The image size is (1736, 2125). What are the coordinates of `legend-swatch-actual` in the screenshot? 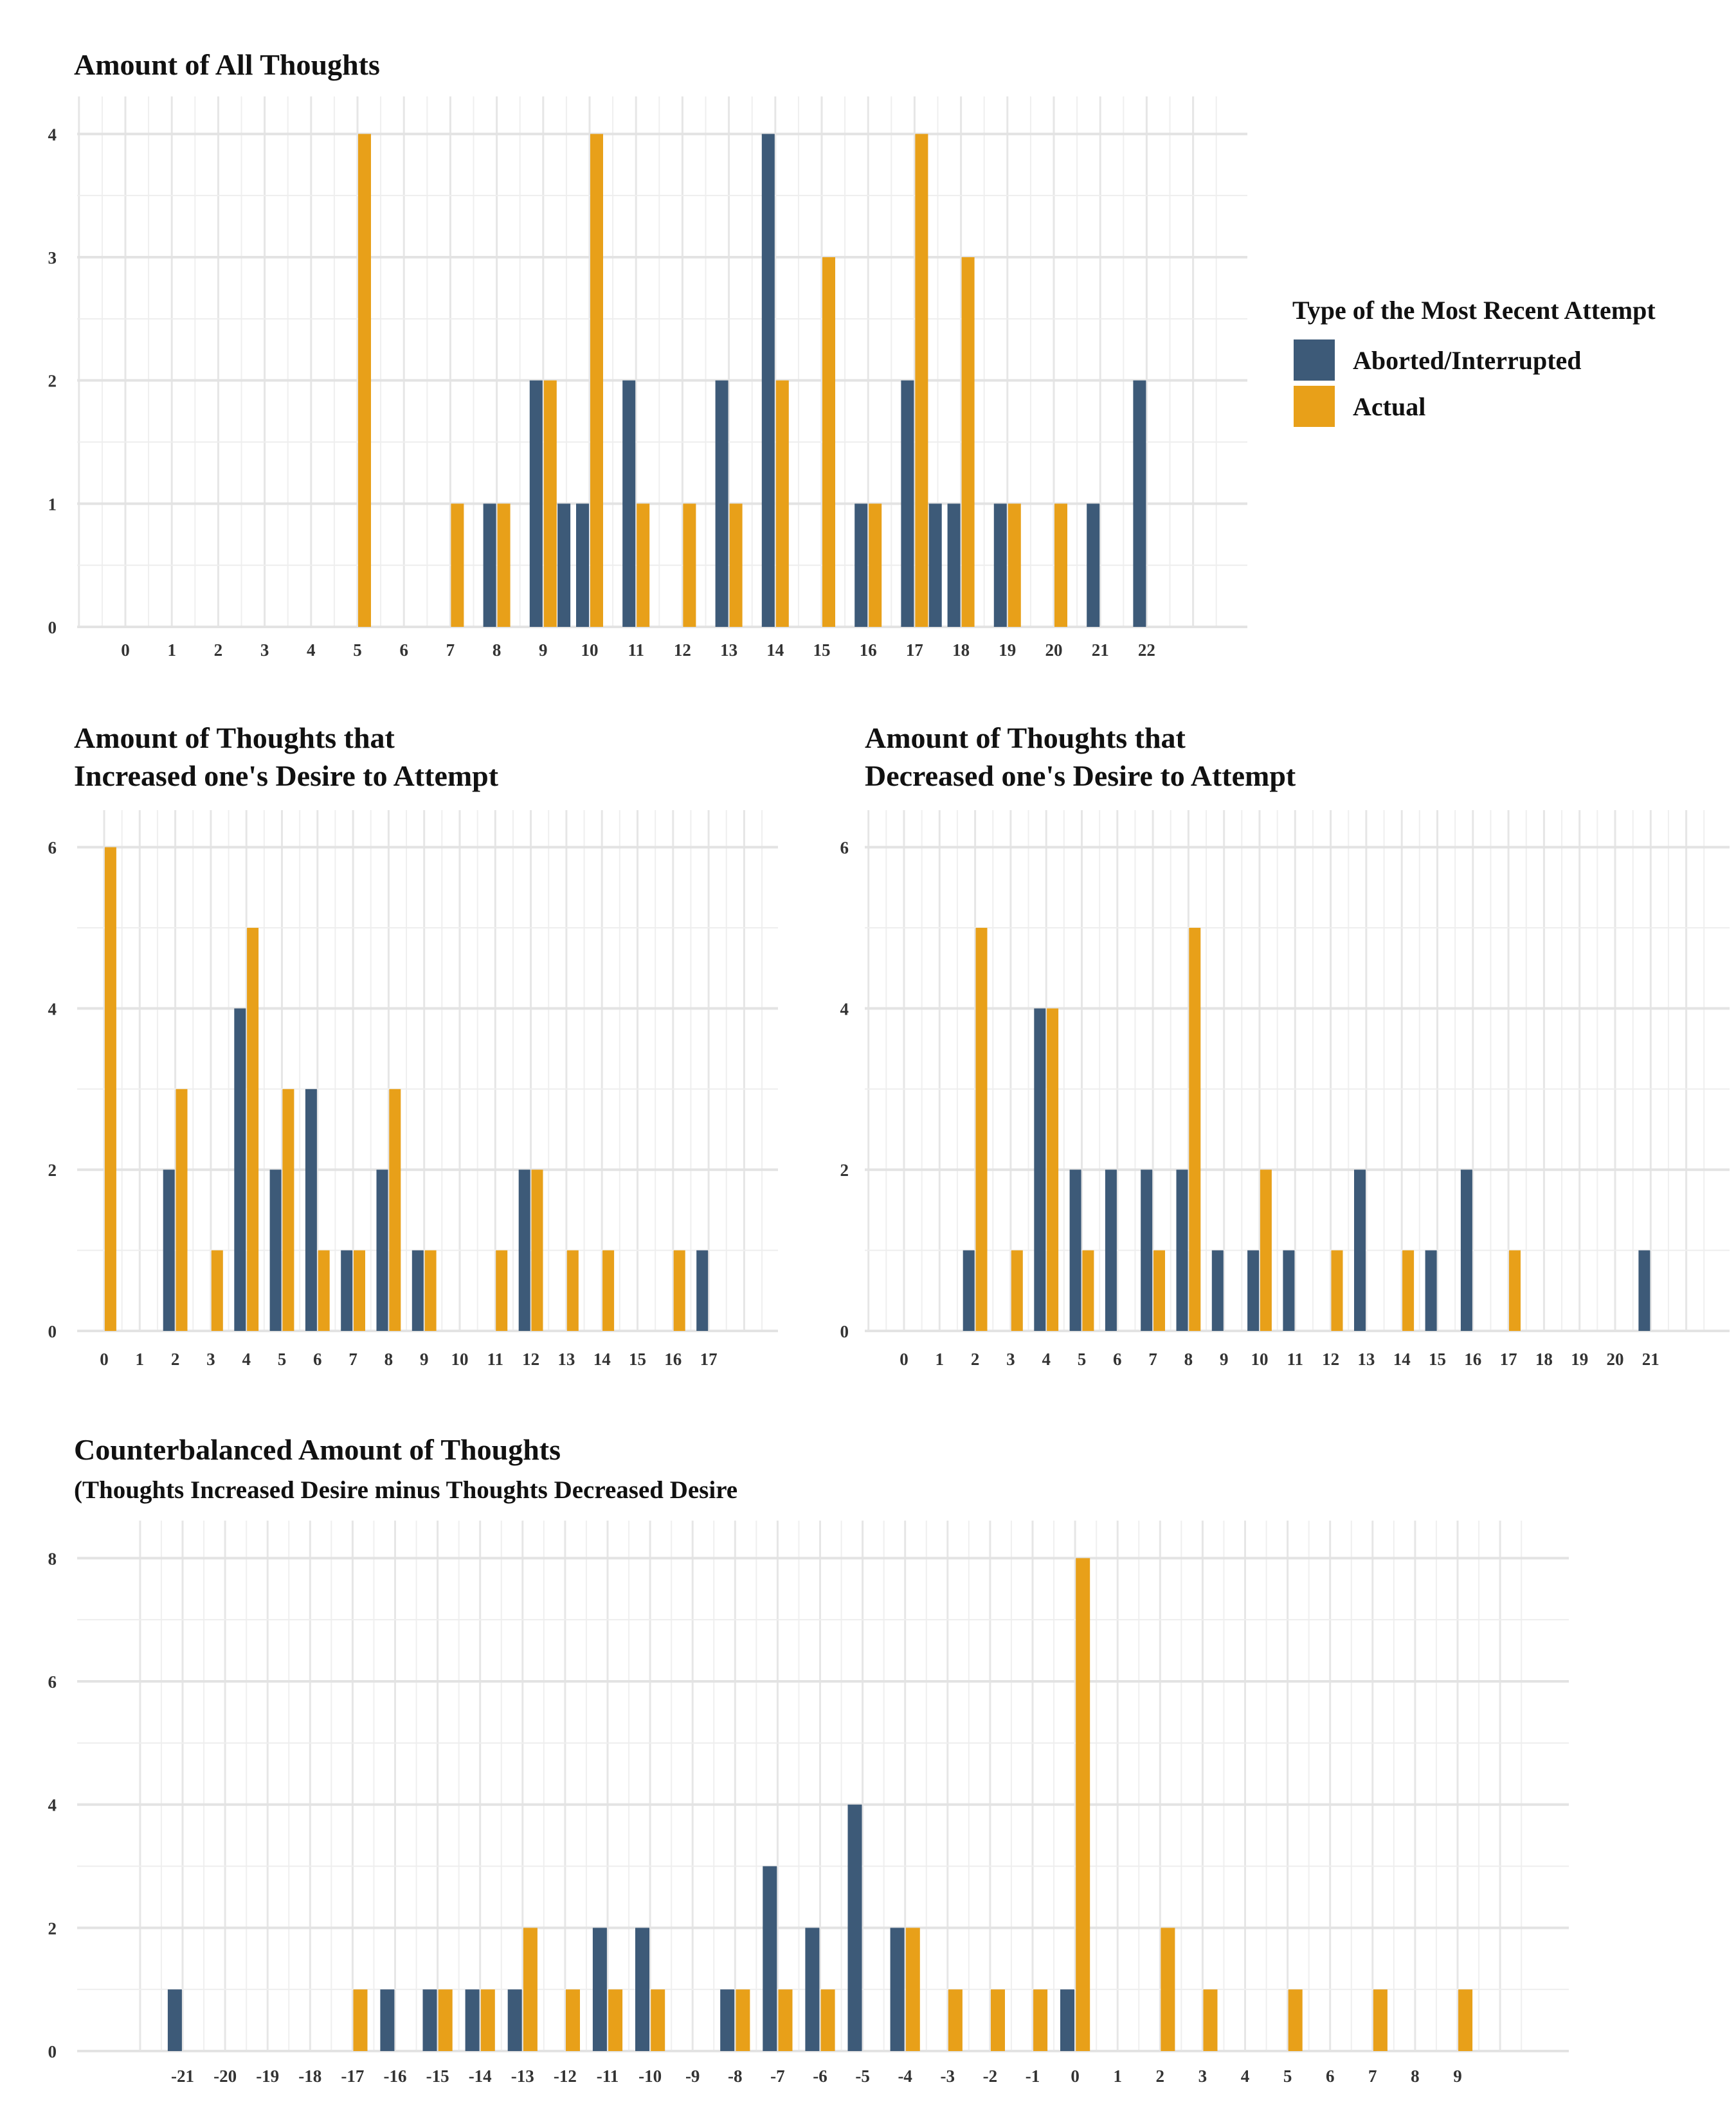 It's located at (1314, 406).